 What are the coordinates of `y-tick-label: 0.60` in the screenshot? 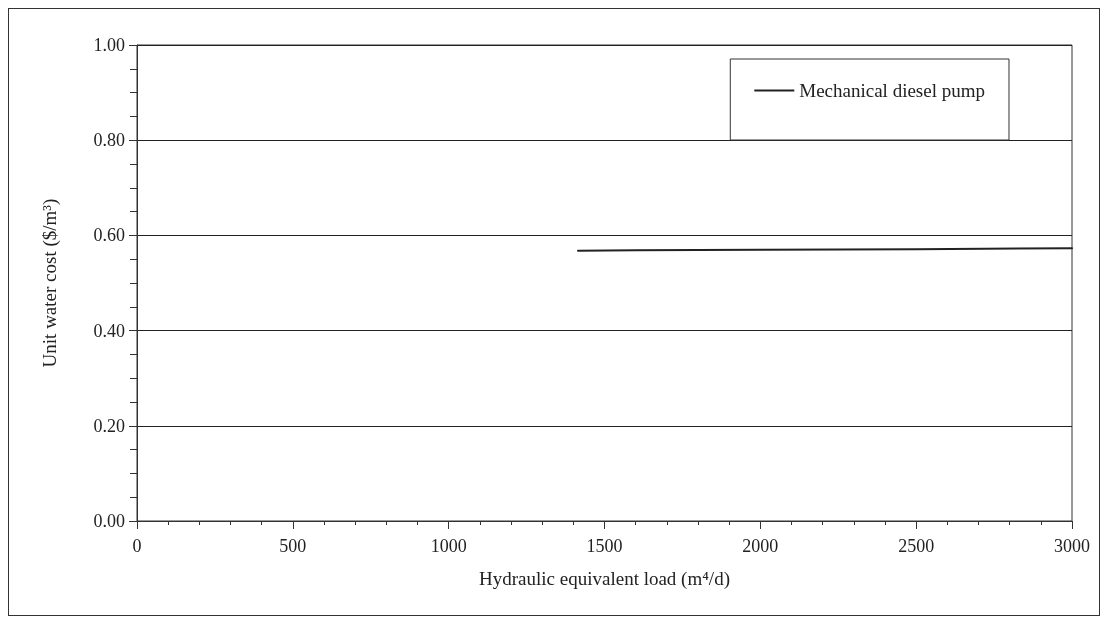 It's located at (109, 235).